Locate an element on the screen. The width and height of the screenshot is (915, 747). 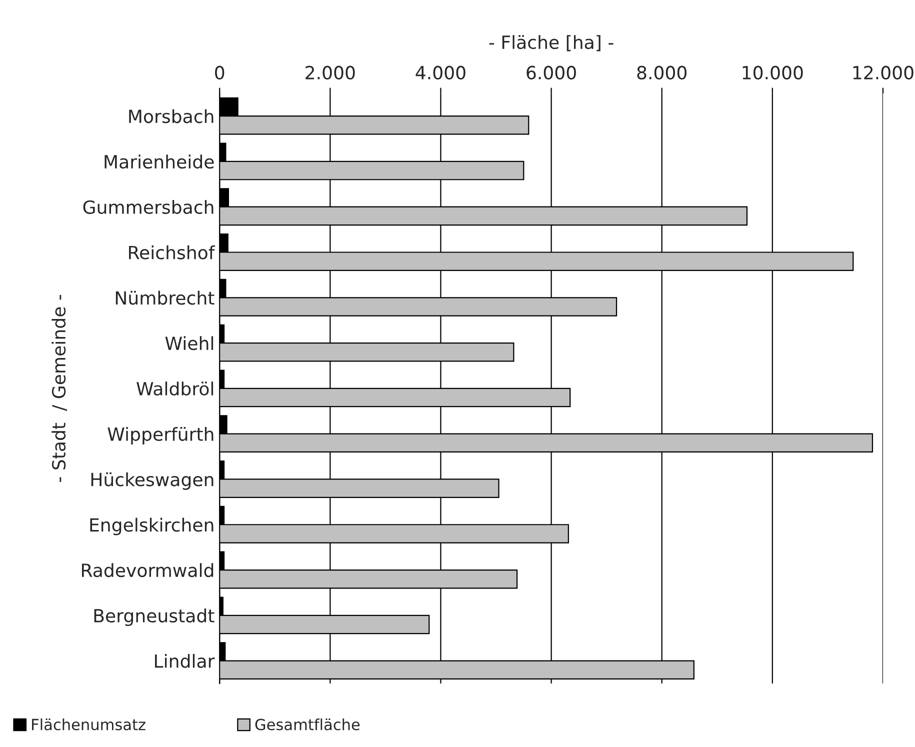
y-tick-label: Radevormwald is located at coordinates (148, 570).